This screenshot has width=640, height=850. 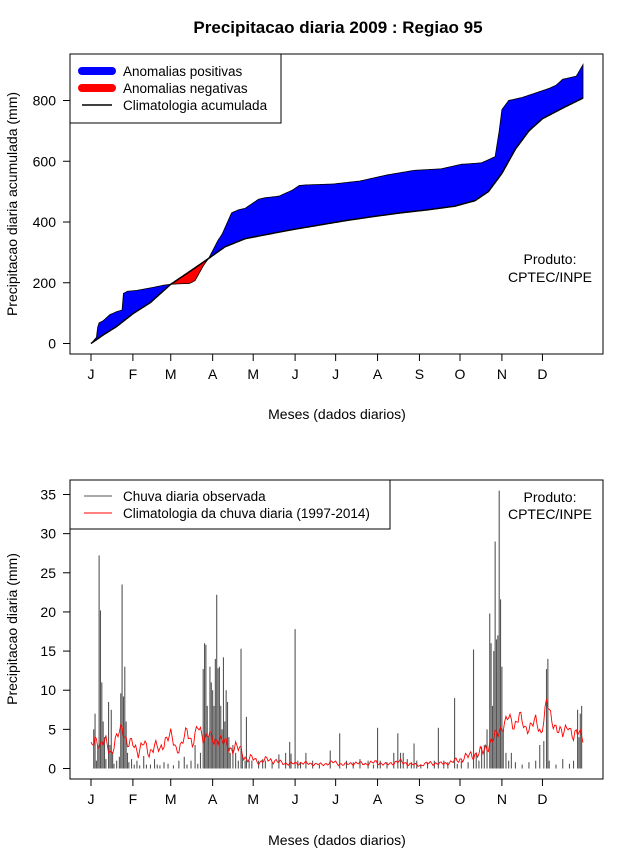 I want to click on y-axis-label-2: Precipitacao diaria (mm), so click(x=12, y=629).